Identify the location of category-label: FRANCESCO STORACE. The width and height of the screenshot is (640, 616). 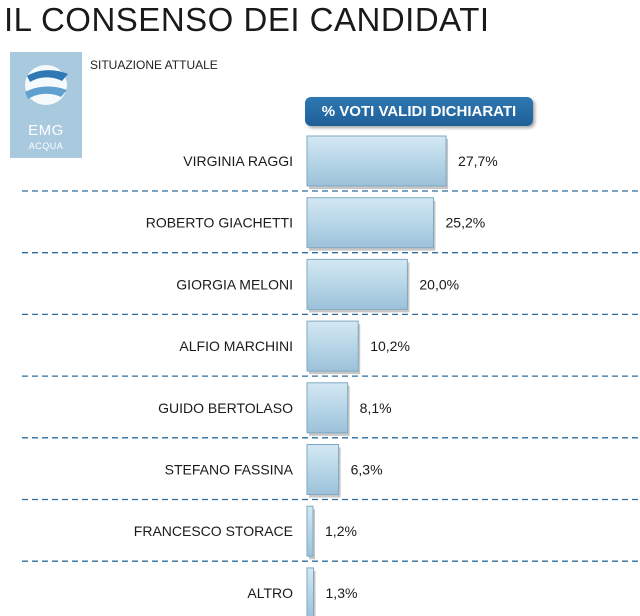
(213, 531).